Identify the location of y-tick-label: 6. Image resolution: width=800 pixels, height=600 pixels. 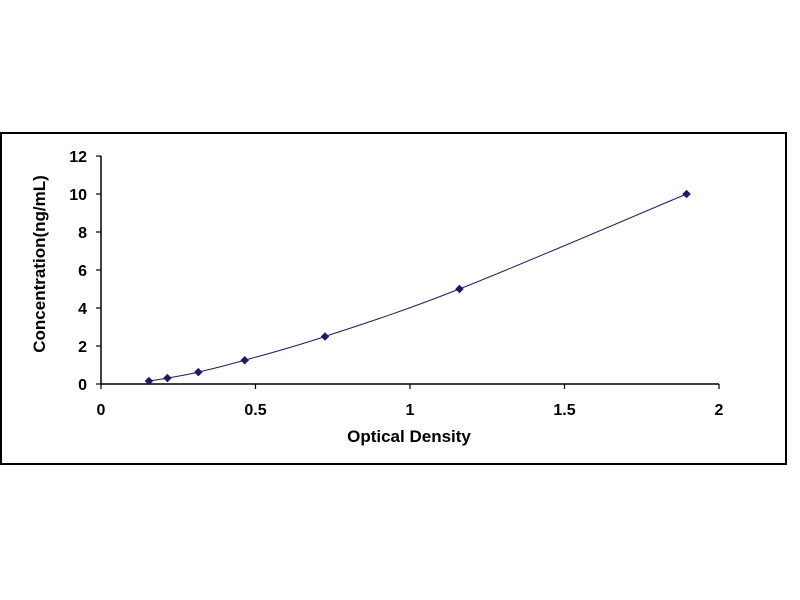
(82, 271).